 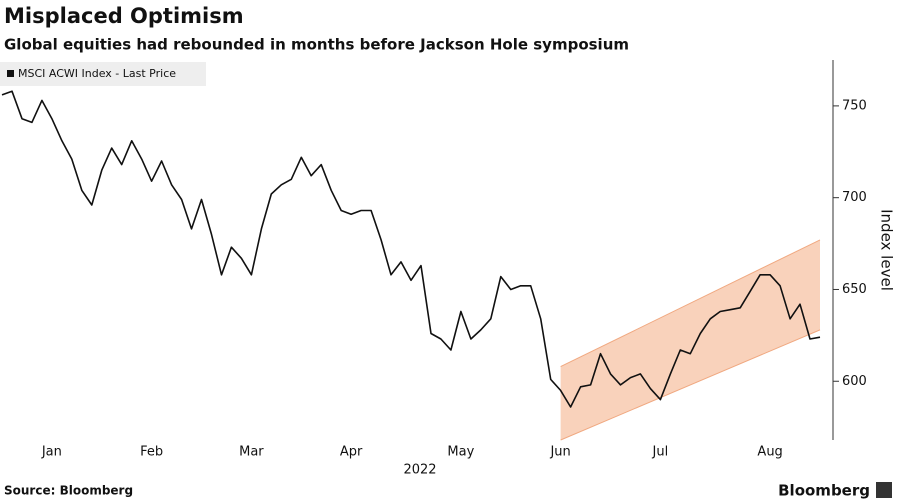 I want to click on brand-icon, so click(x=884, y=490).